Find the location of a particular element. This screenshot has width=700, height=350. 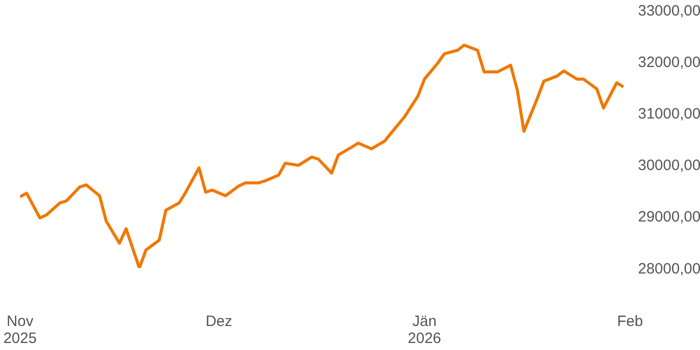

y-tick-label: 33000,00 is located at coordinates (669, 11).